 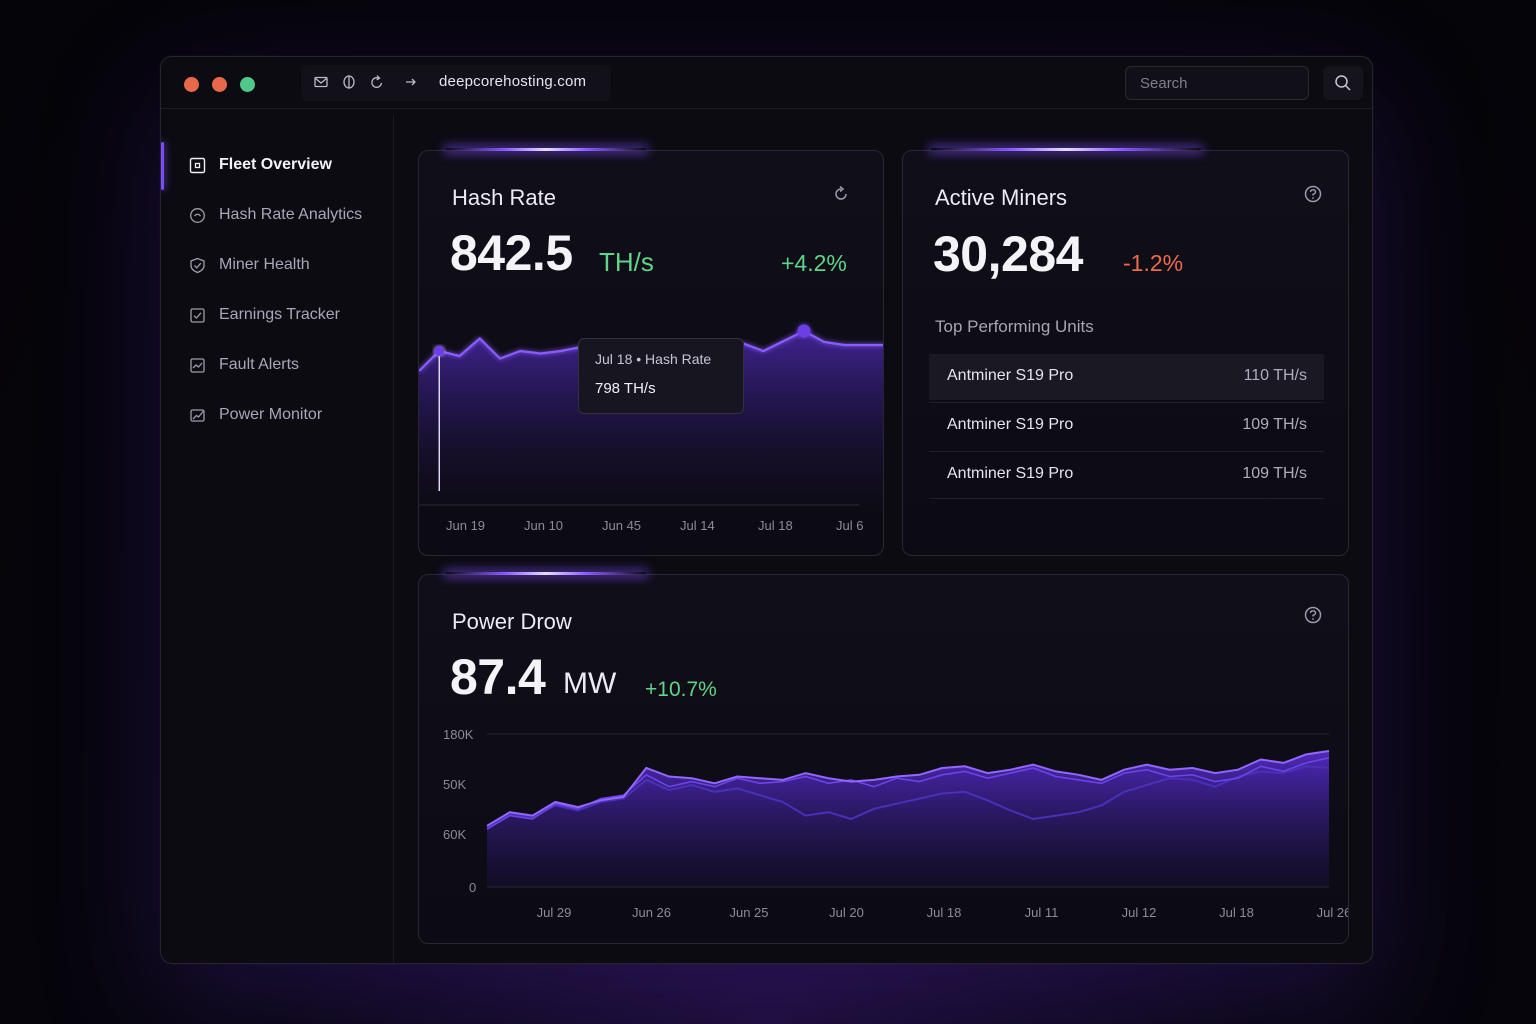 I want to click on sidebar-item-label: Earnings Tracker, so click(x=279, y=314).